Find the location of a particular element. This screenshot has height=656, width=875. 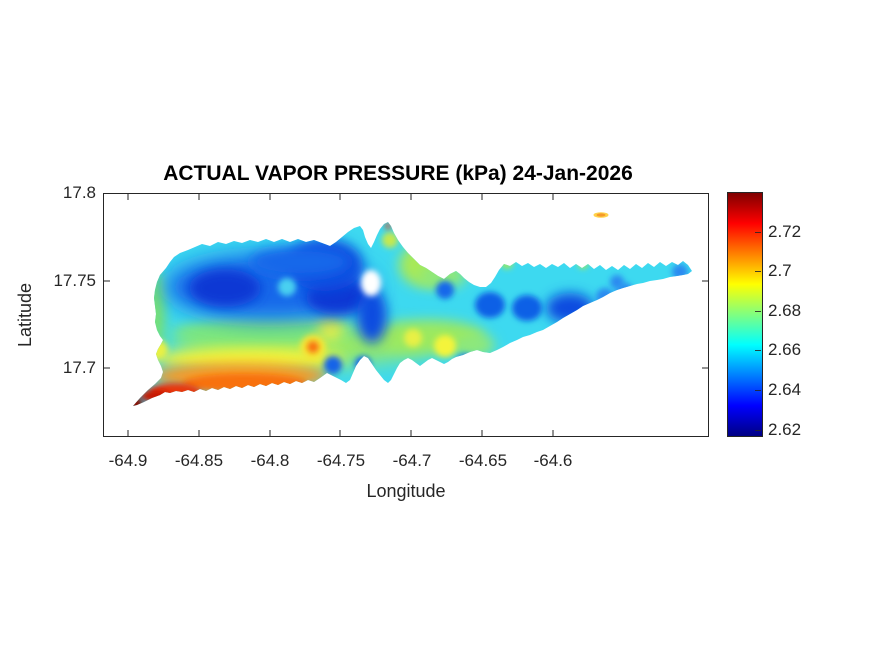

colorbar is located at coordinates (745, 314).